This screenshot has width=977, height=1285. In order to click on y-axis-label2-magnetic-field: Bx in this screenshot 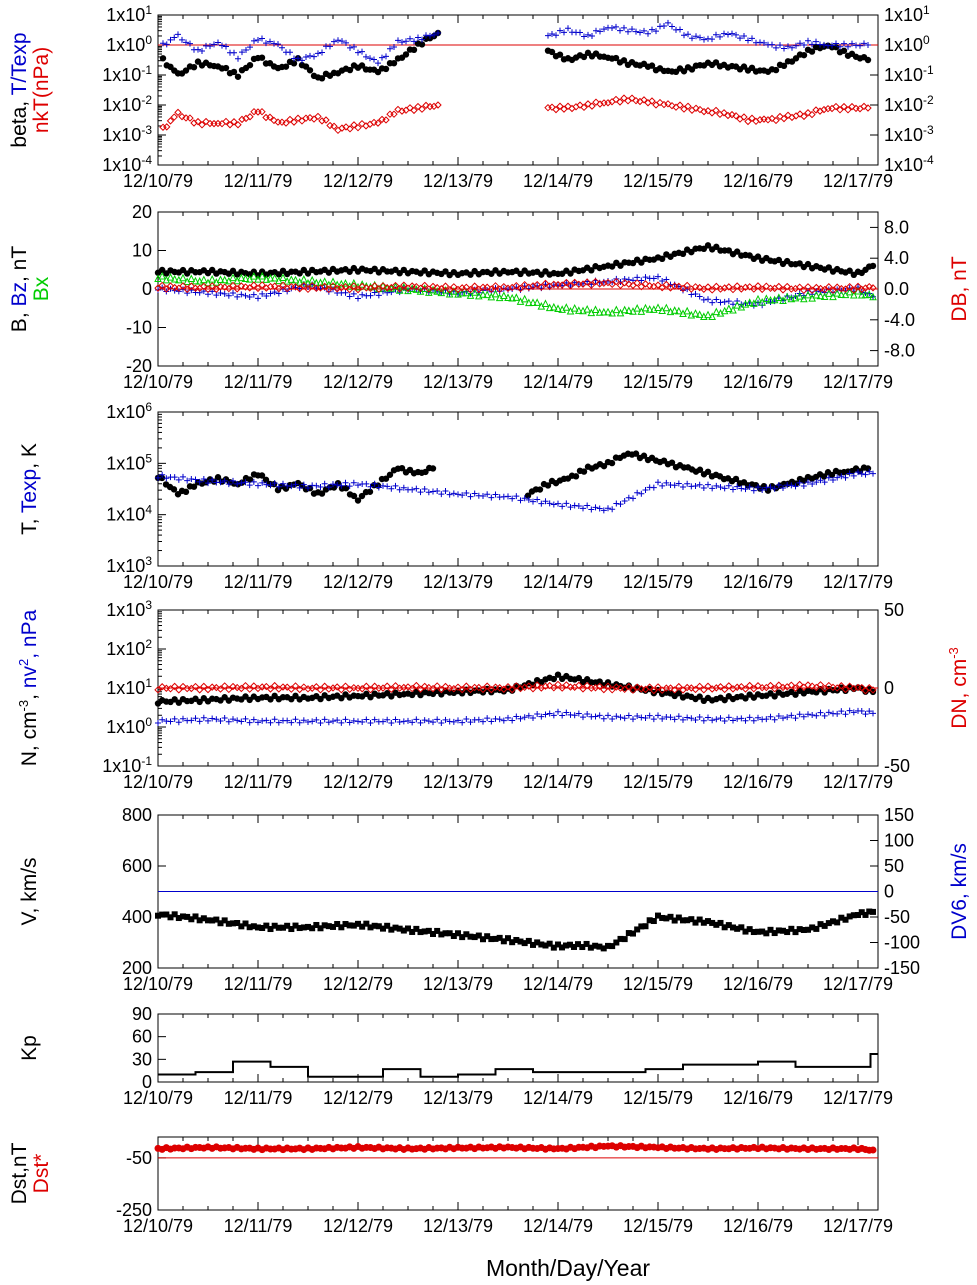, I will do `click(41, 288)`.